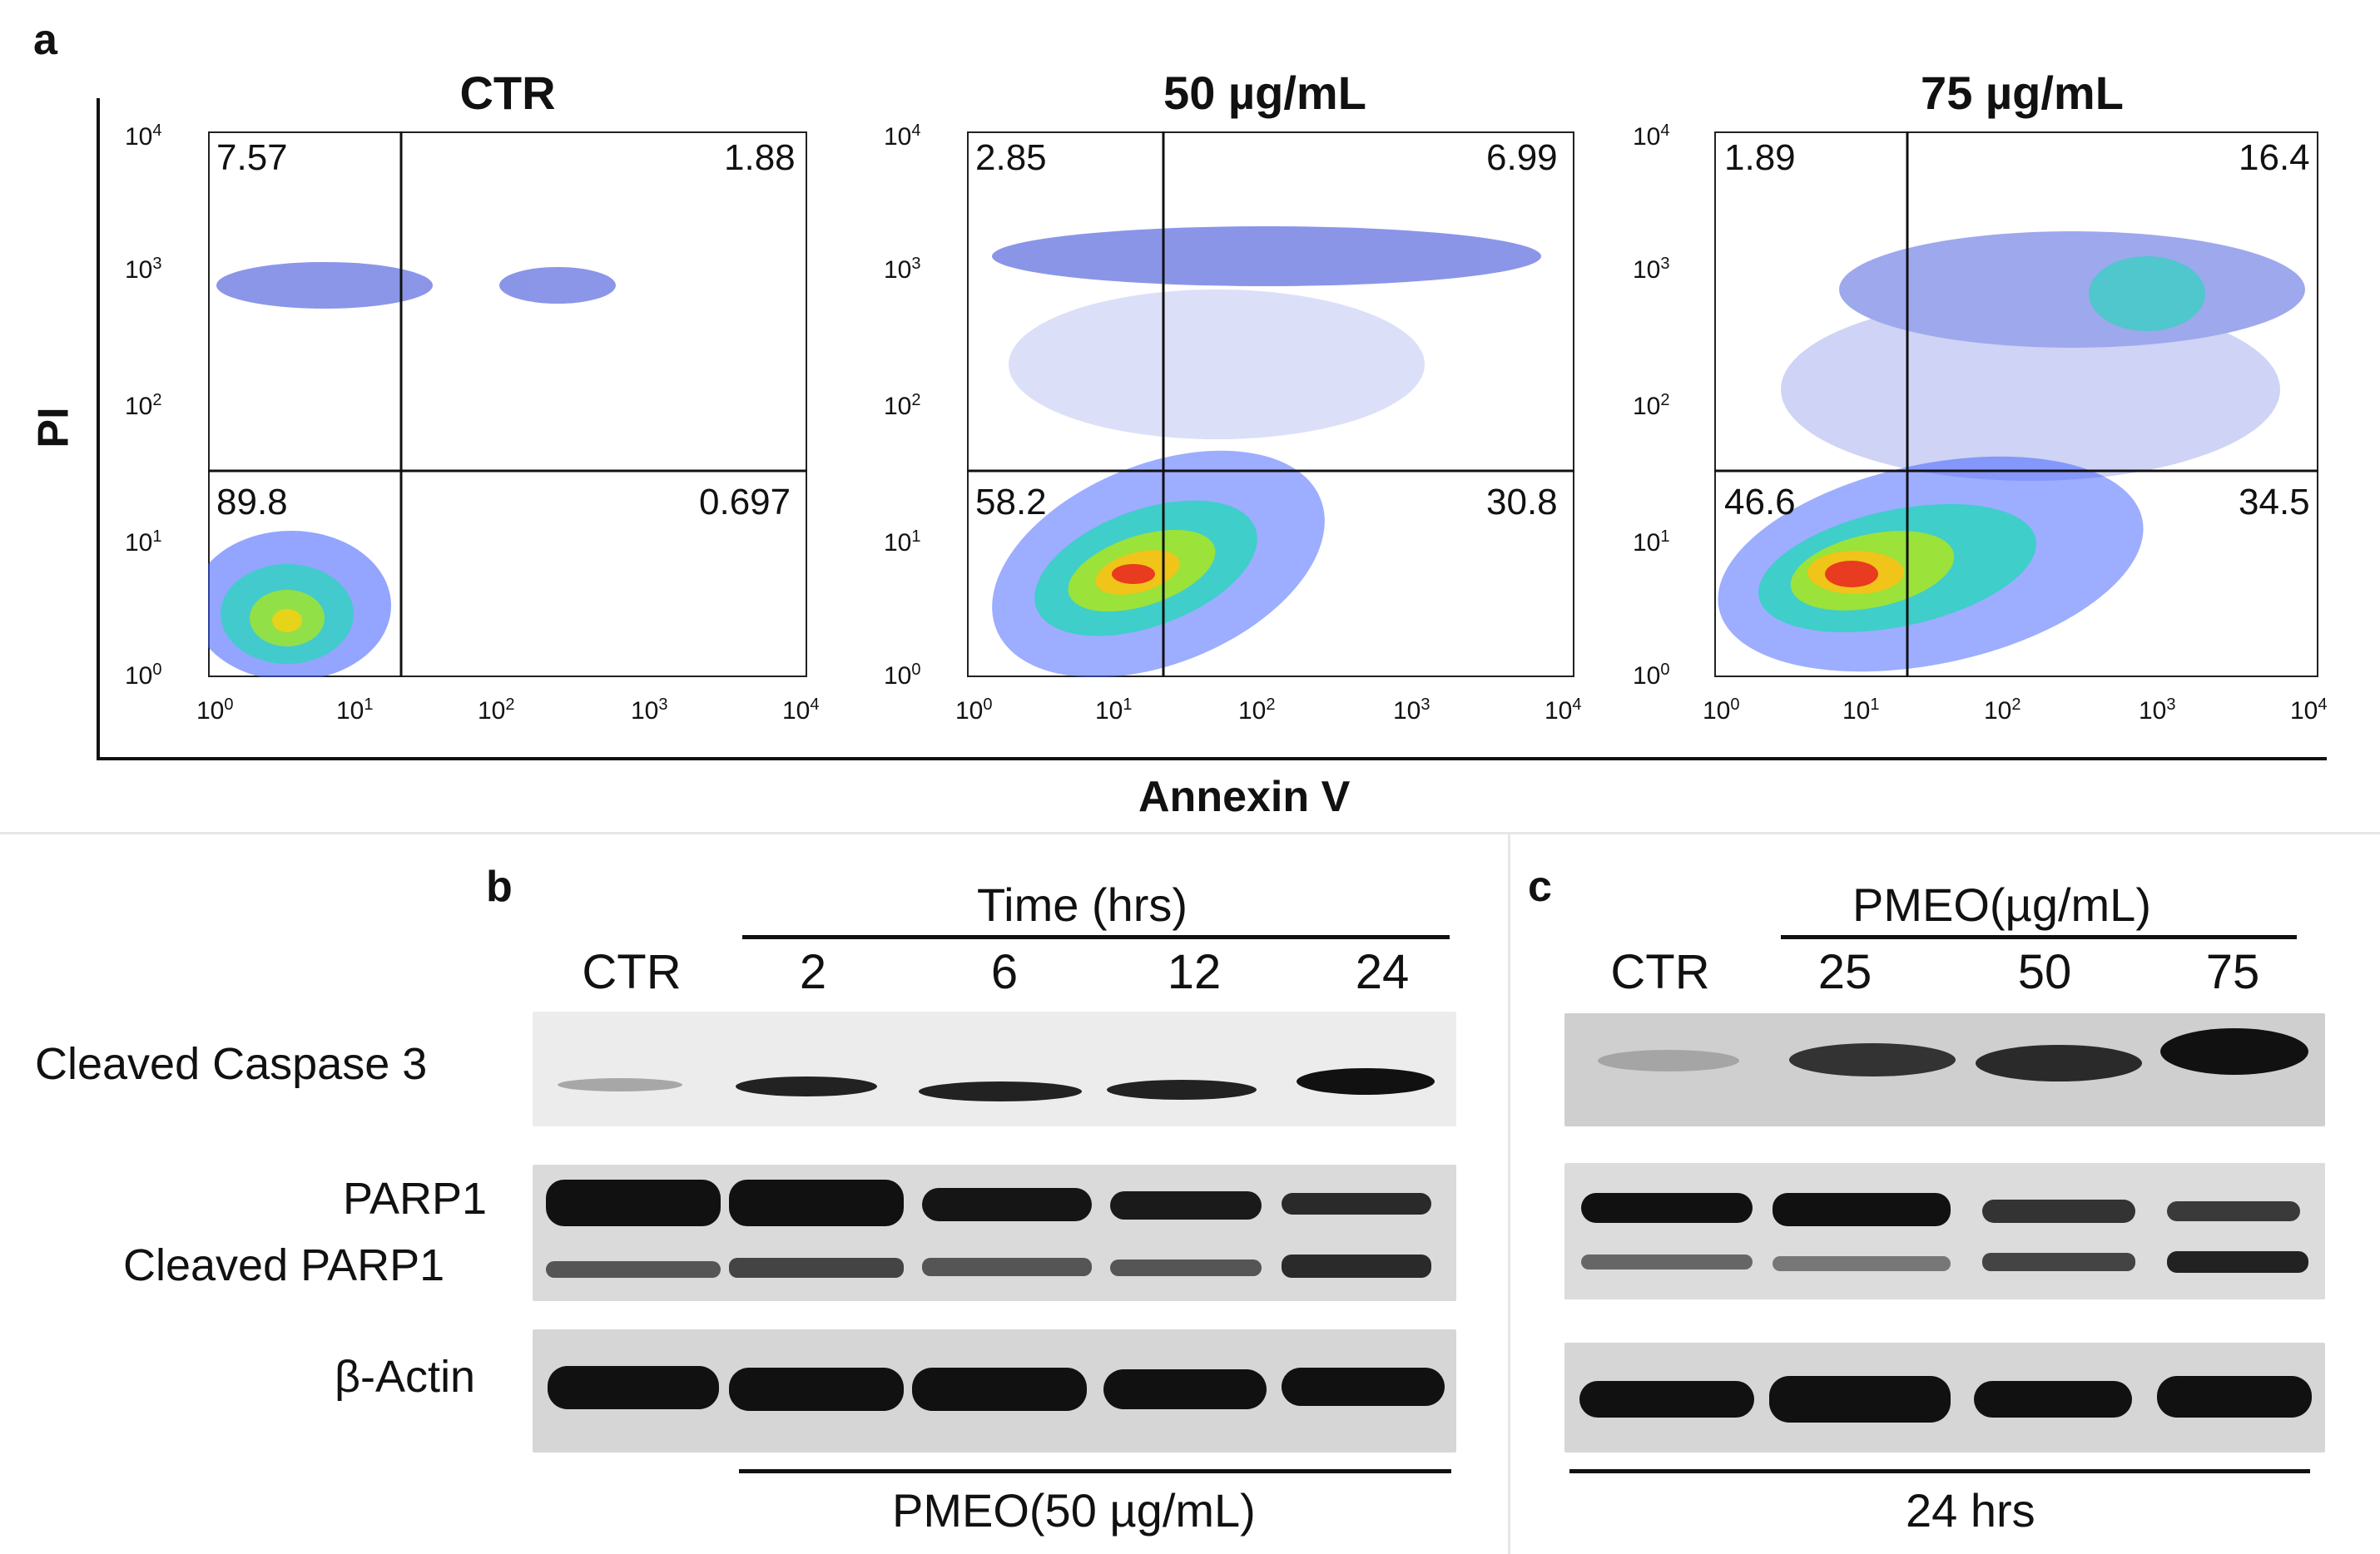  I want to click on quad-ll-50: 58.2, so click(1011, 502).